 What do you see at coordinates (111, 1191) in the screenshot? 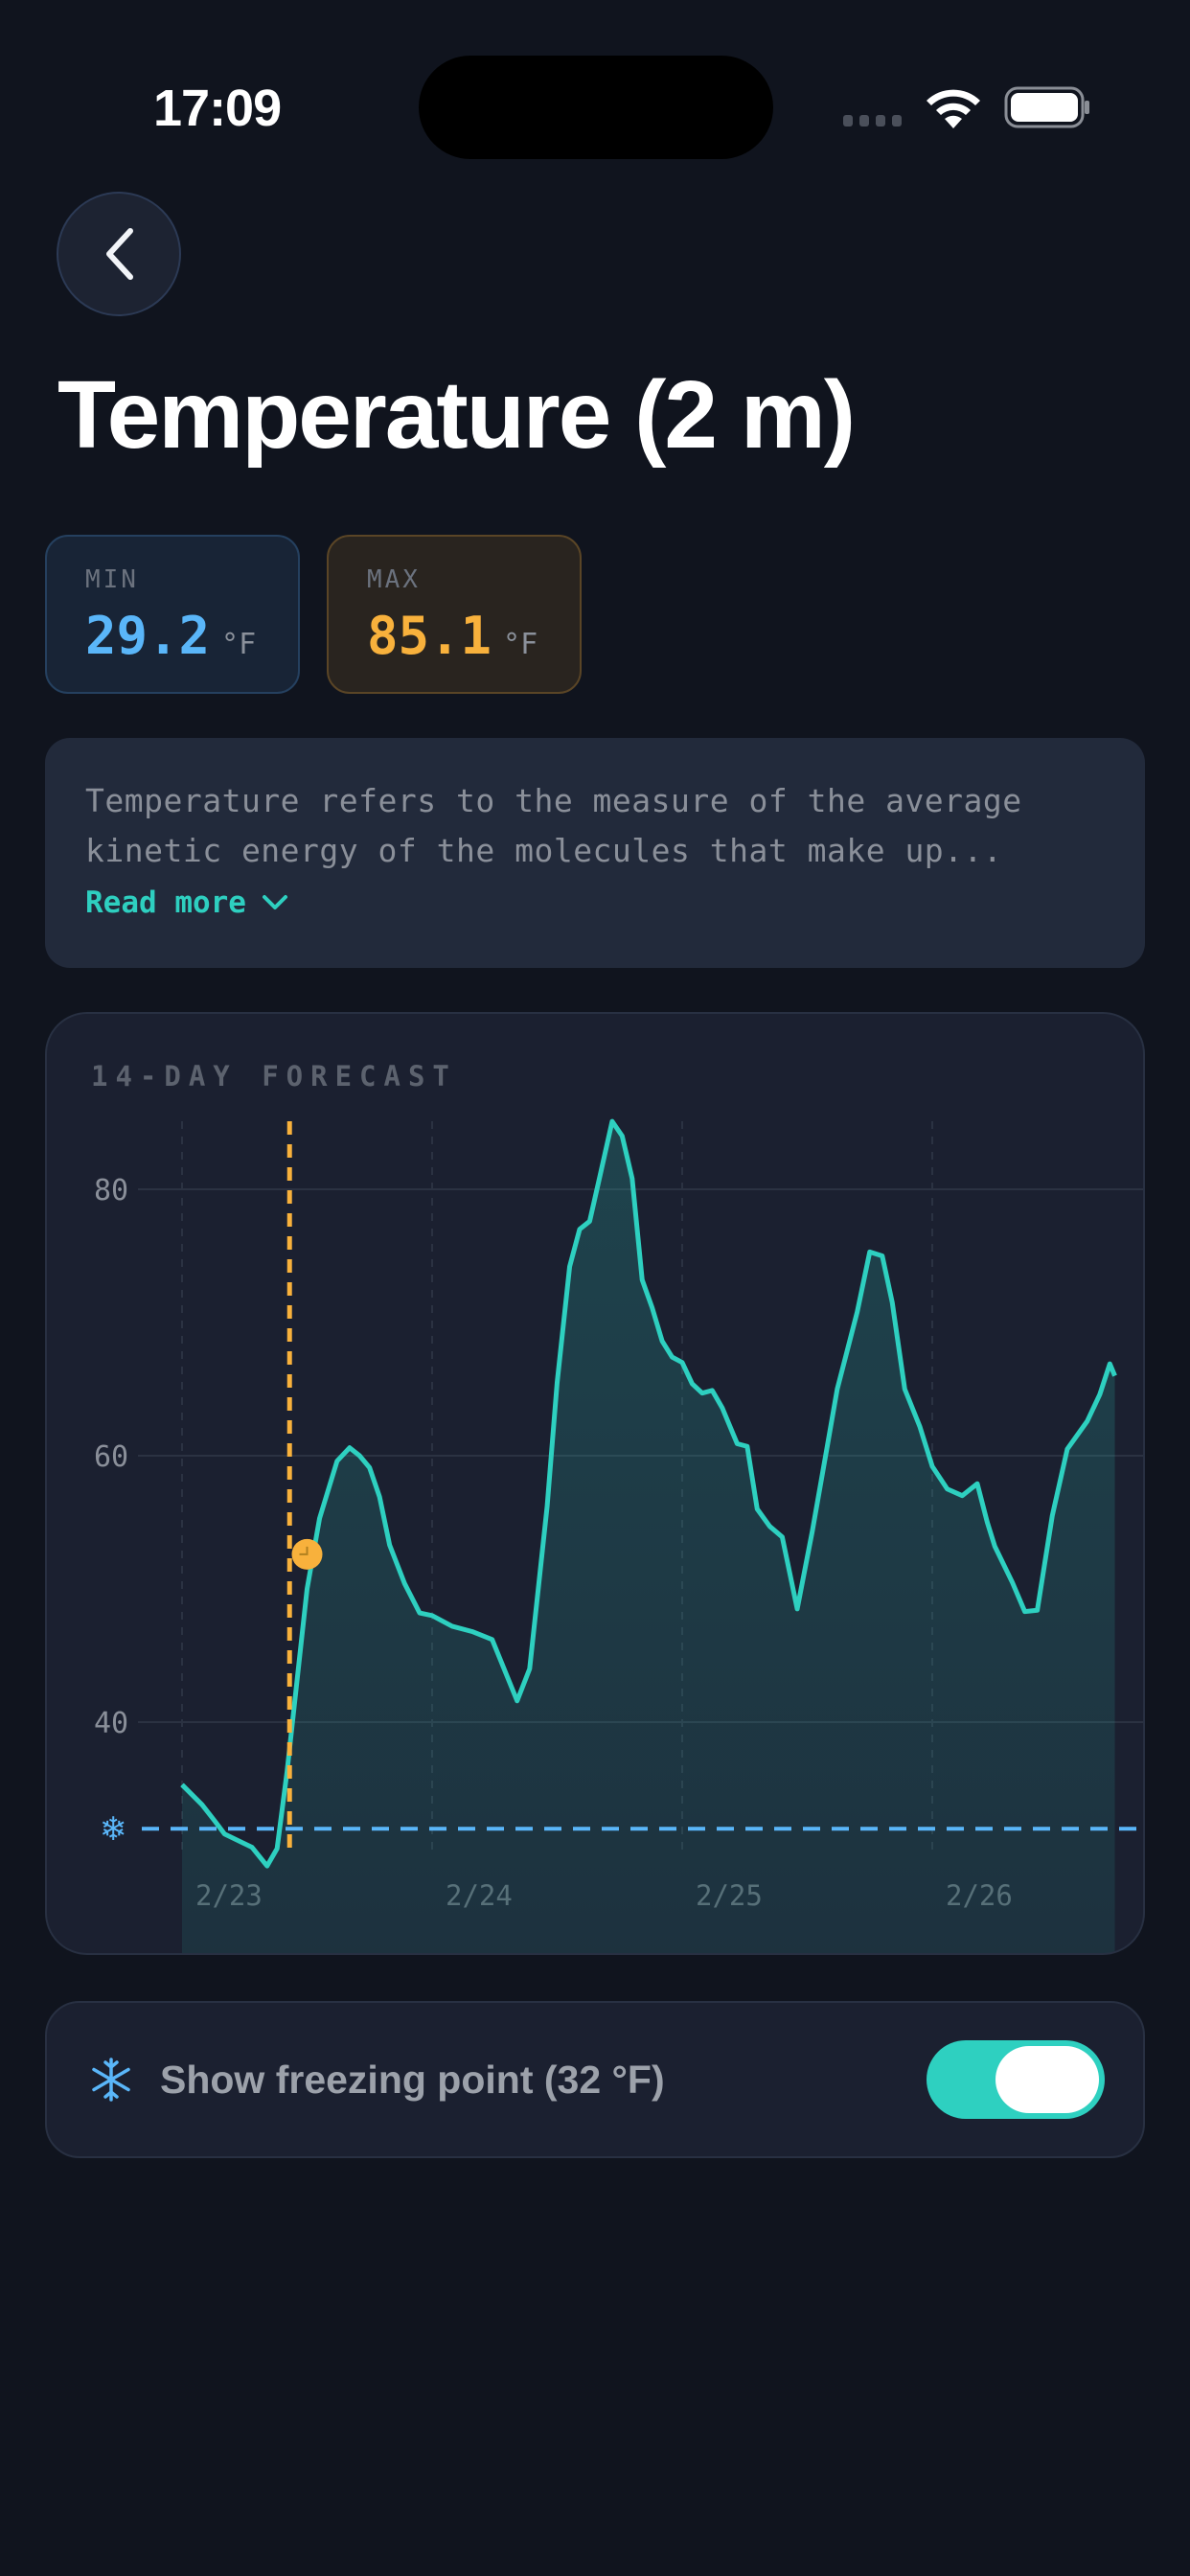
I see `y-tick-label: 80` at bounding box center [111, 1191].